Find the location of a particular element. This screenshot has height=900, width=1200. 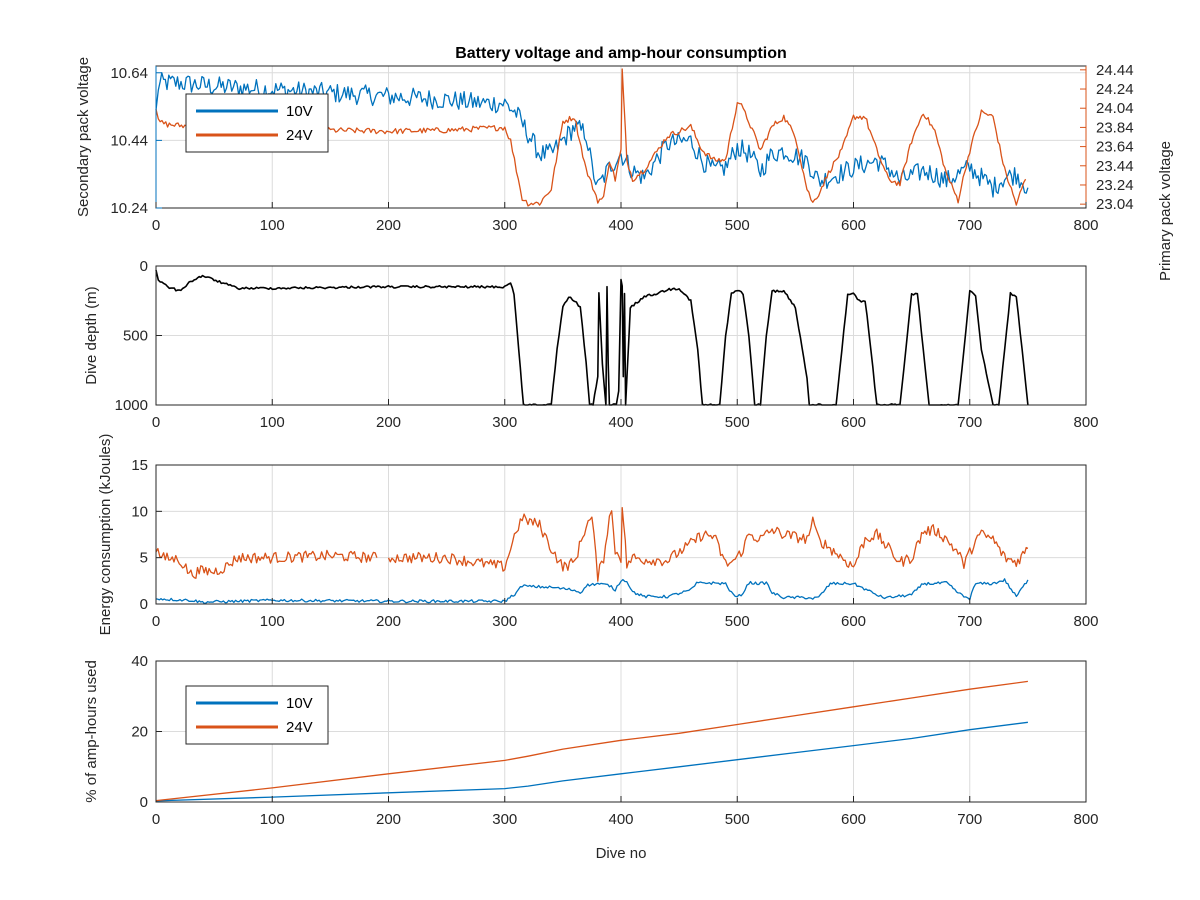

y2-tick-label: 23.64 is located at coordinates (1115, 147).